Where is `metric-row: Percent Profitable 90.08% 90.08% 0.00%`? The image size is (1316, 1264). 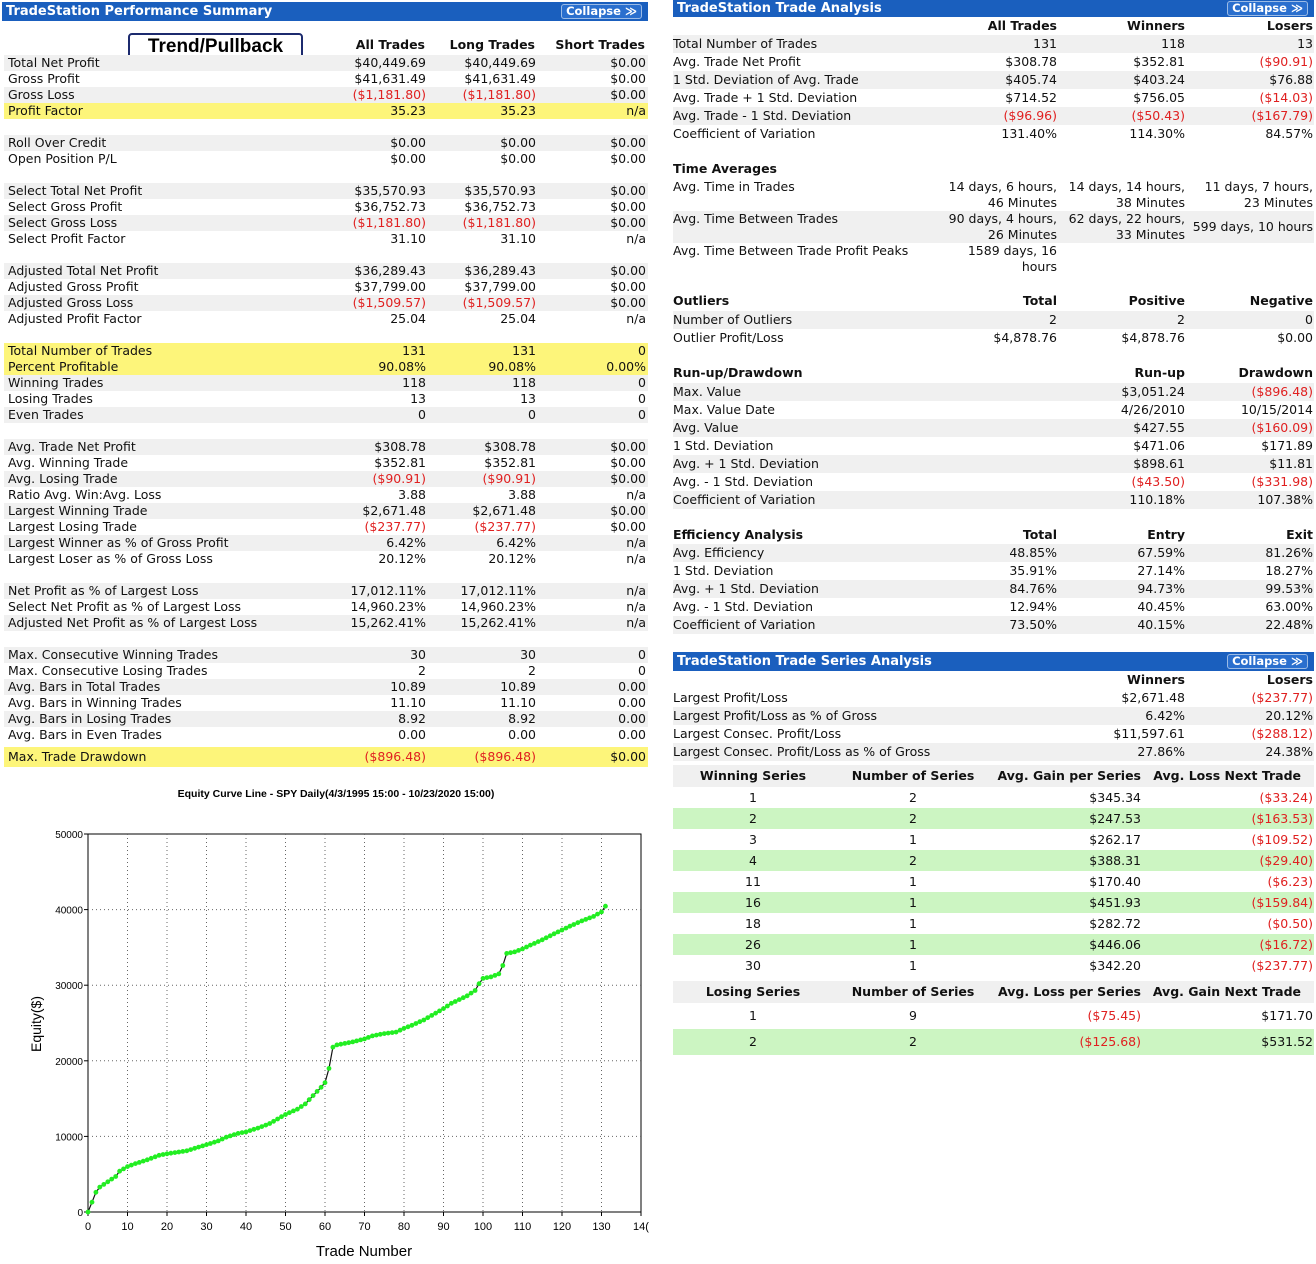
metric-row: Percent Profitable 90.08% 90.08% 0.00% is located at coordinates (326, 367).